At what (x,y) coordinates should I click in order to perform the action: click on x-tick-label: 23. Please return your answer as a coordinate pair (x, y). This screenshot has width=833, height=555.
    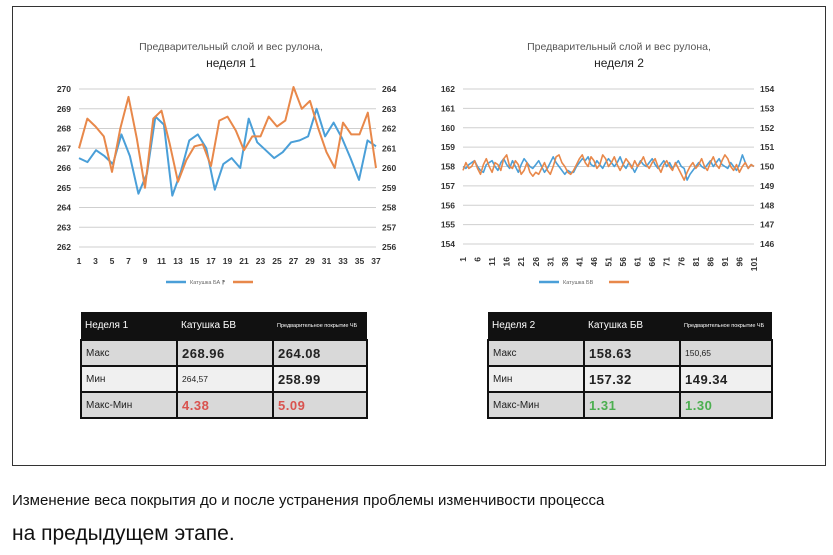
    Looking at the image, I should click on (261, 261).